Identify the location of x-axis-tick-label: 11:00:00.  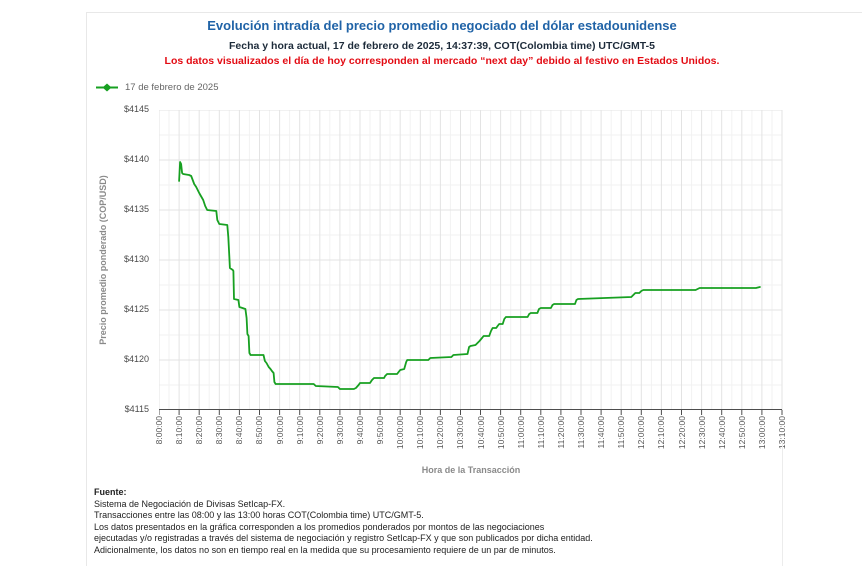
(520, 432).